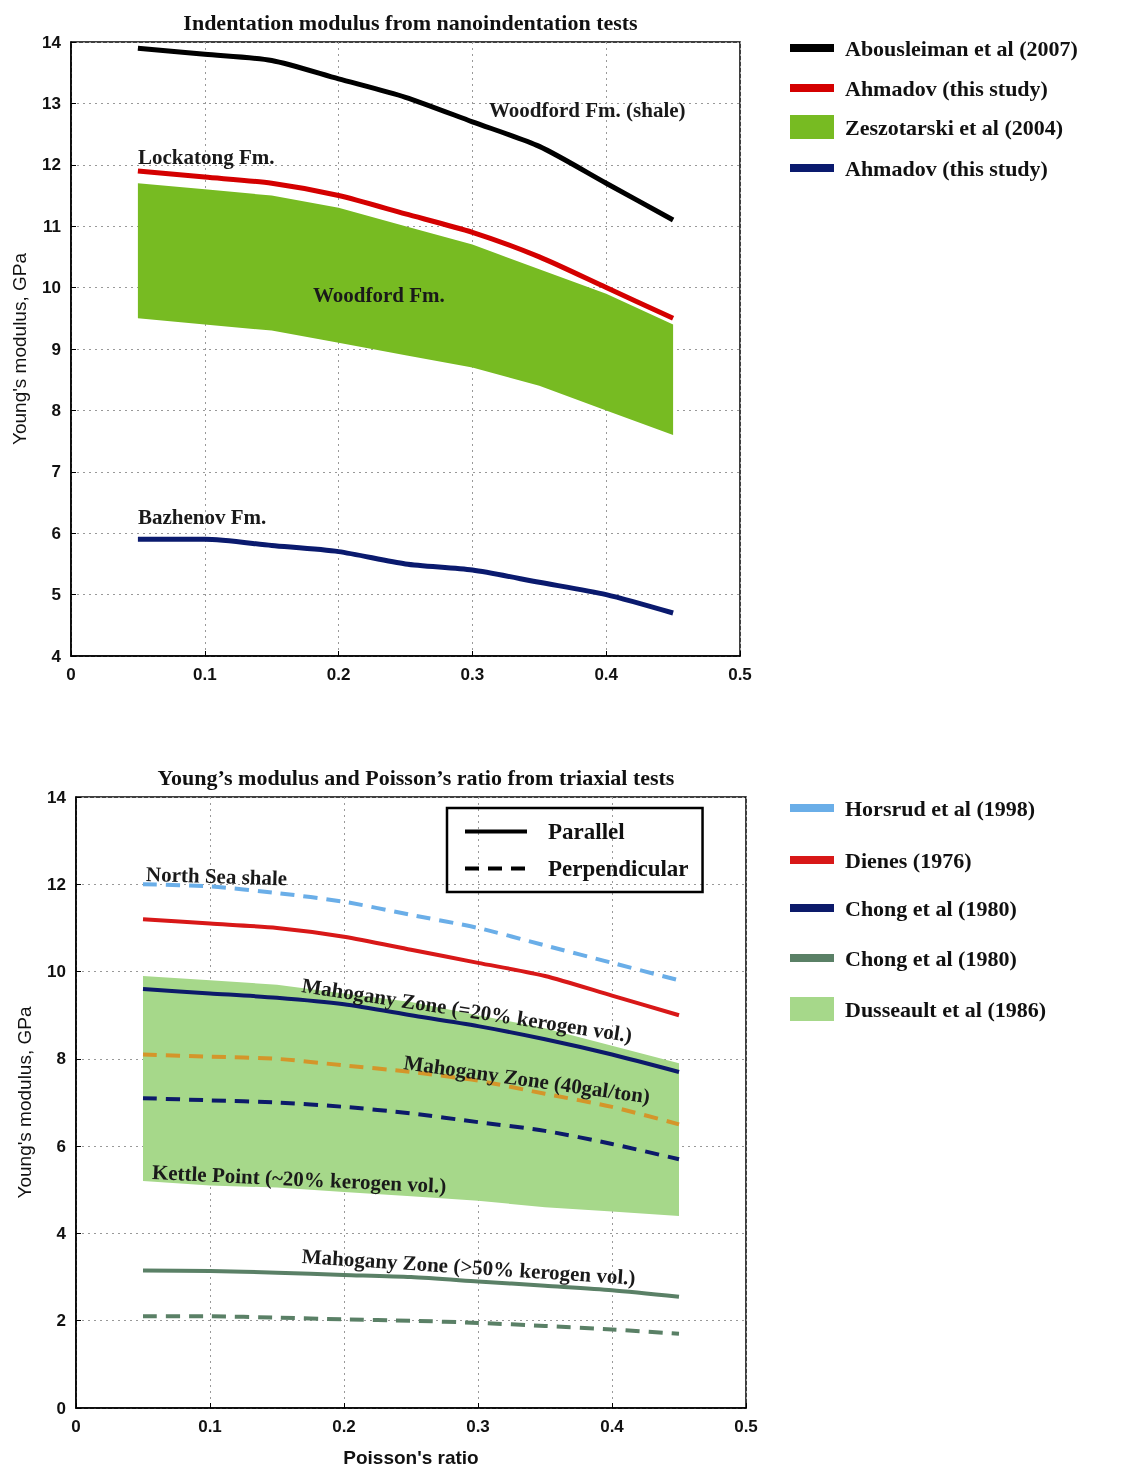  I want to click on y-tick-label: 0, so click(61, 1408).